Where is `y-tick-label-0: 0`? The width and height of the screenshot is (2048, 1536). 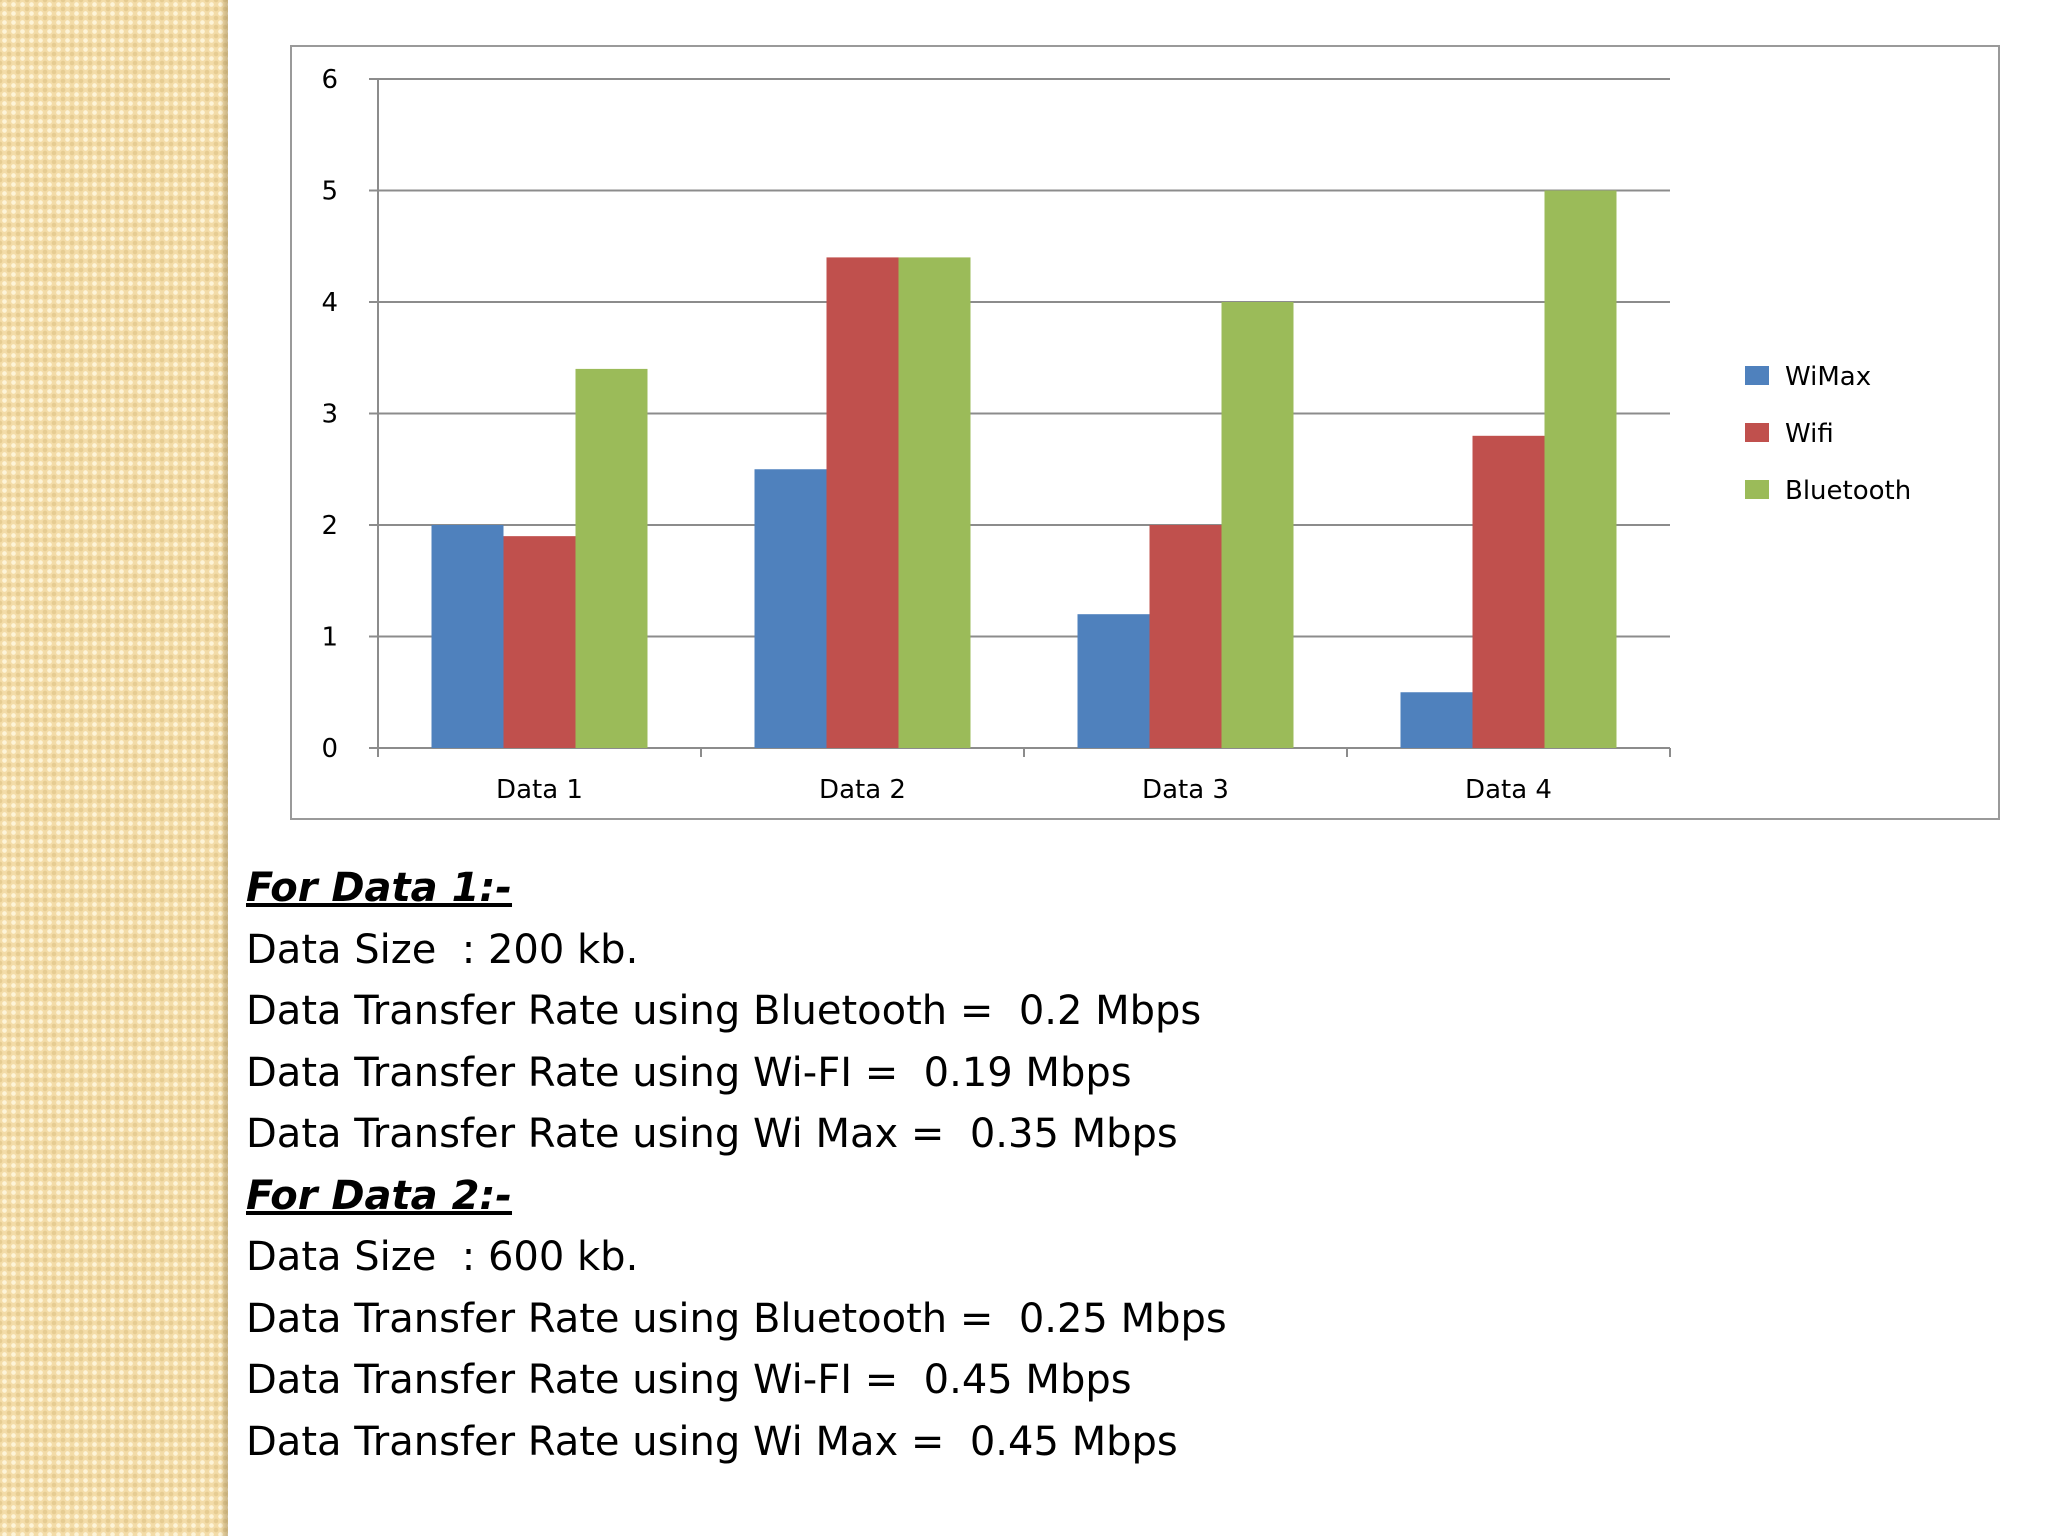
y-tick-label-0: 0 is located at coordinates (329, 749).